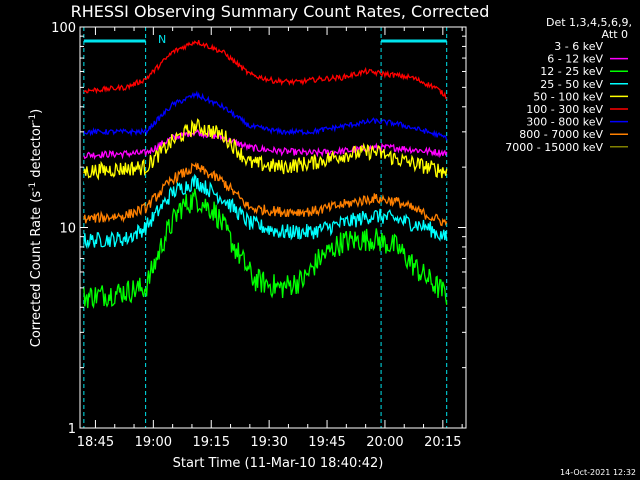  What do you see at coordinates (571, 71) in the screenshot?
I see `legend-label: 12 - 25 keV` at bounding box center [571, 71].